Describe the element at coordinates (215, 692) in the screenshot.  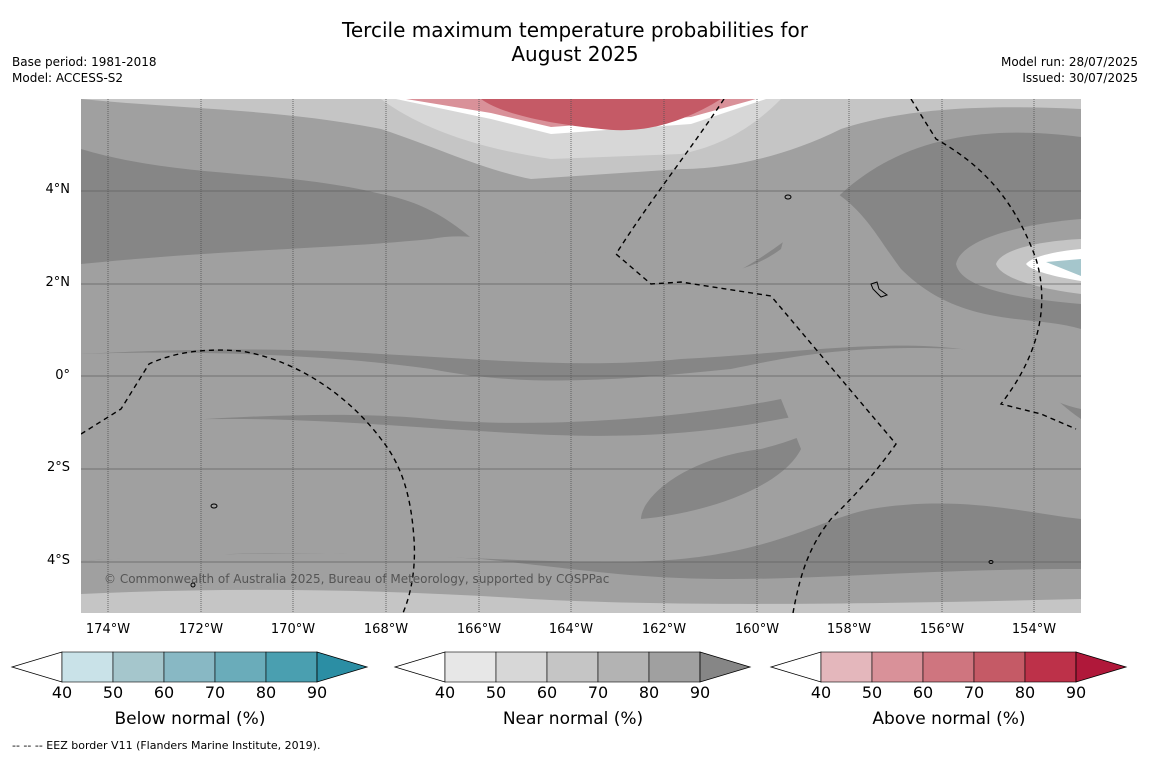
I see `cbar-below-tick-70: 70` at that location.